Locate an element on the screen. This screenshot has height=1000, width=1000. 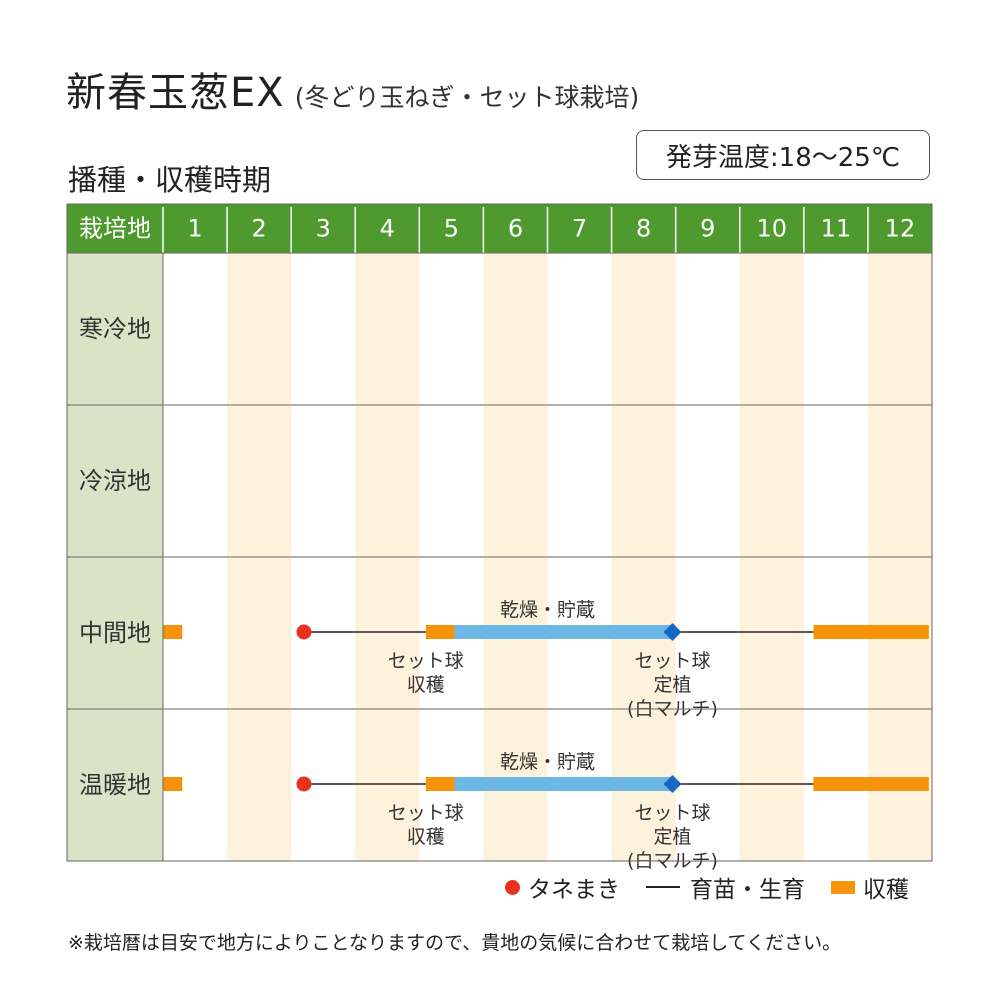
month-label: 2 is located at coordinates (258, 229).